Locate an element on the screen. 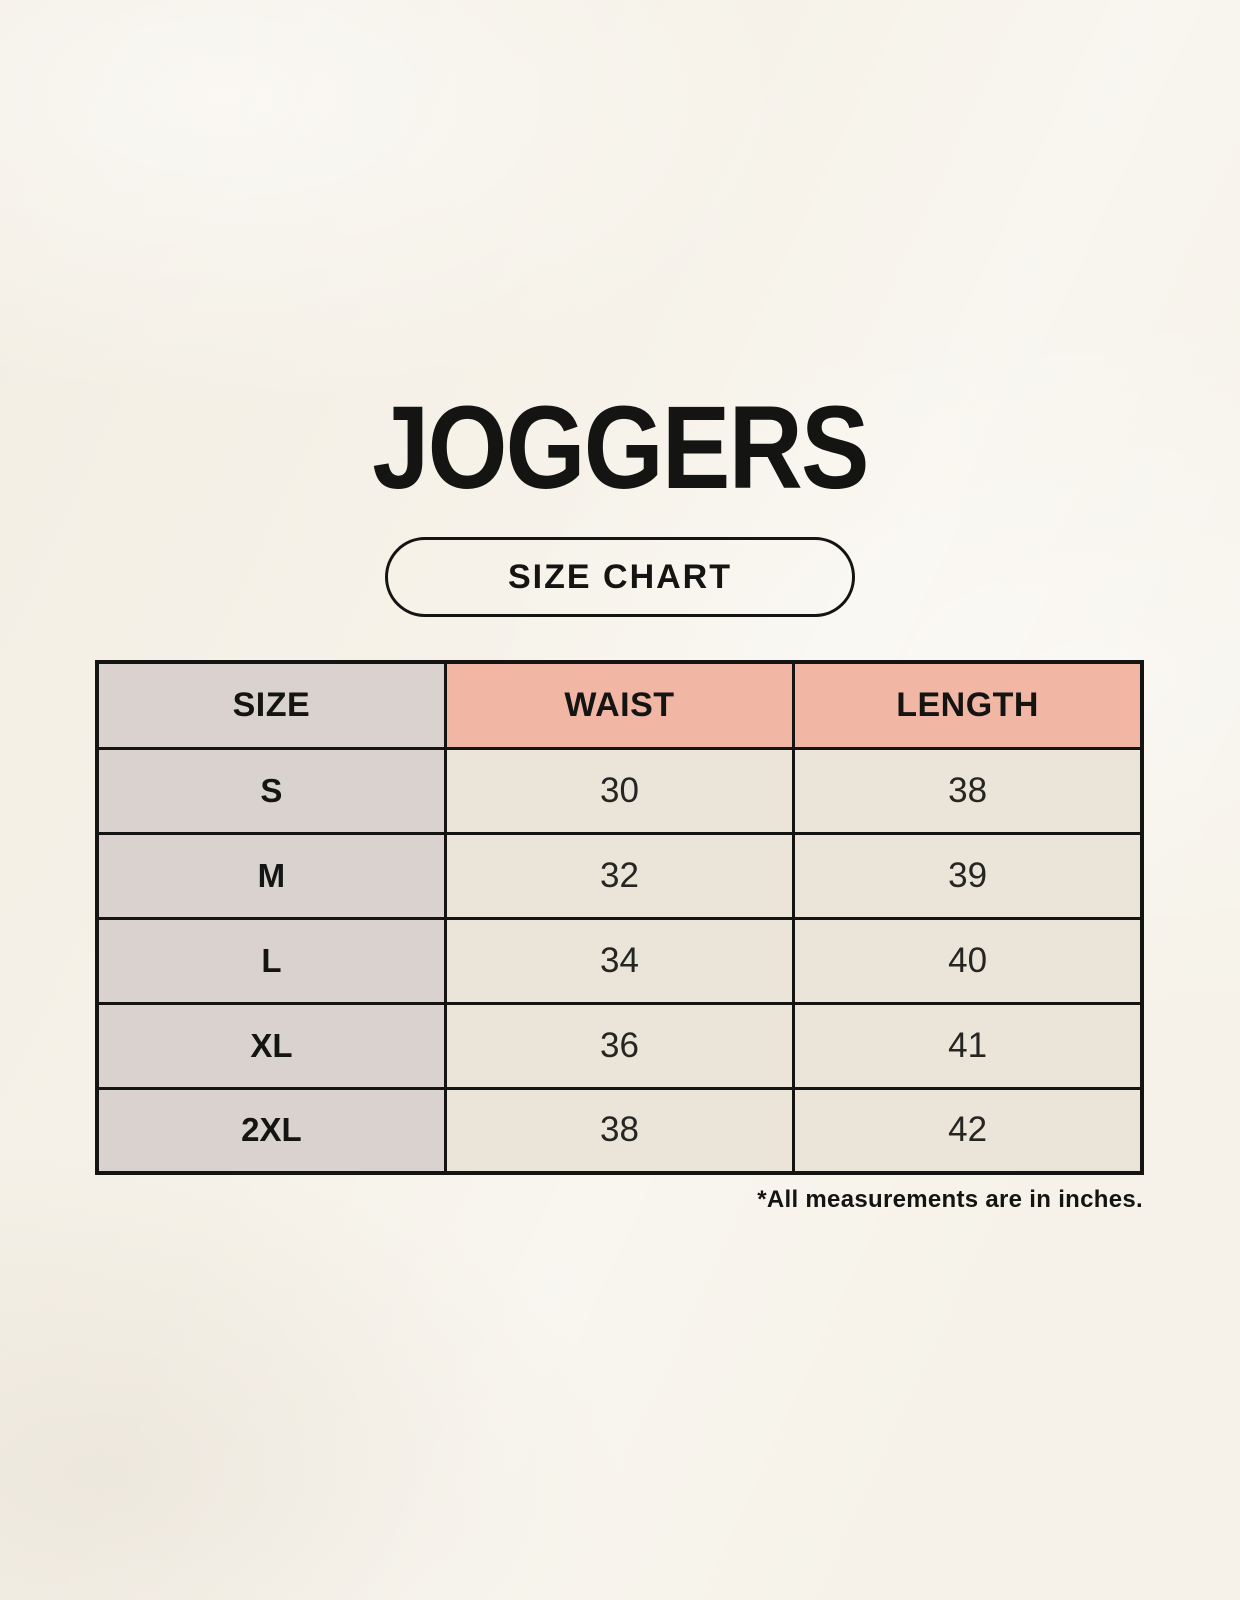  size-chart-badge-label: SIZE CHART is located at coordinates (620, 576).